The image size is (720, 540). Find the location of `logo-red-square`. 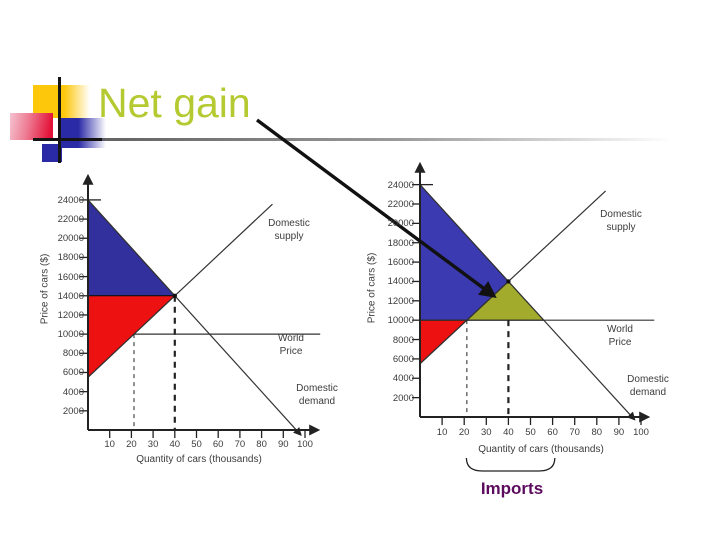

logo-red-square is located at coordinates (31, 126).